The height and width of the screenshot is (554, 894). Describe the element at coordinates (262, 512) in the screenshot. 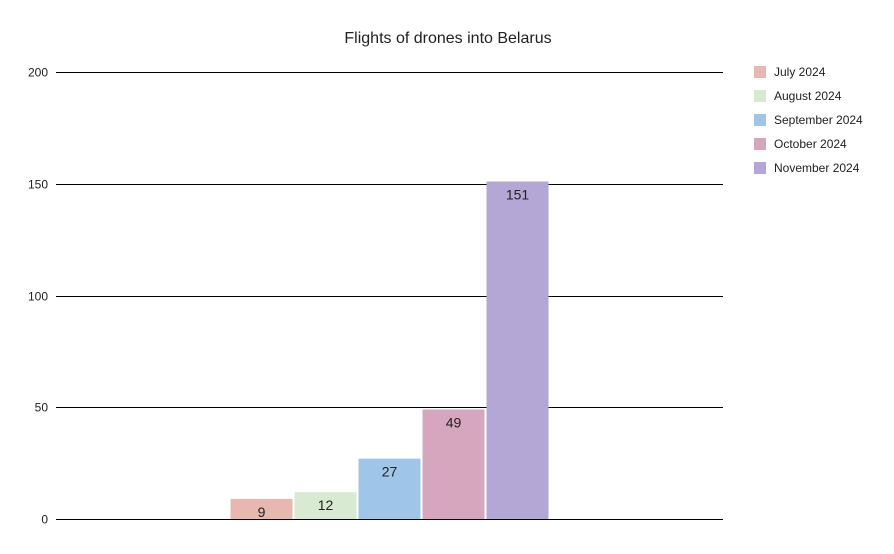

I see `data-label-0: 9` at that location.